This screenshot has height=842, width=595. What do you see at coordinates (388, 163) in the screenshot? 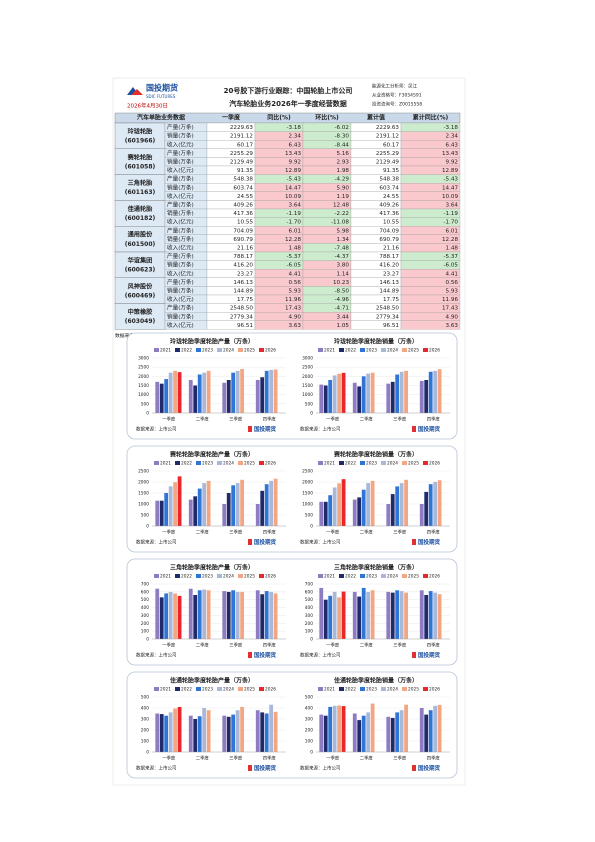
I see `table-value: 2129.49` at bounding box center [388, 163].